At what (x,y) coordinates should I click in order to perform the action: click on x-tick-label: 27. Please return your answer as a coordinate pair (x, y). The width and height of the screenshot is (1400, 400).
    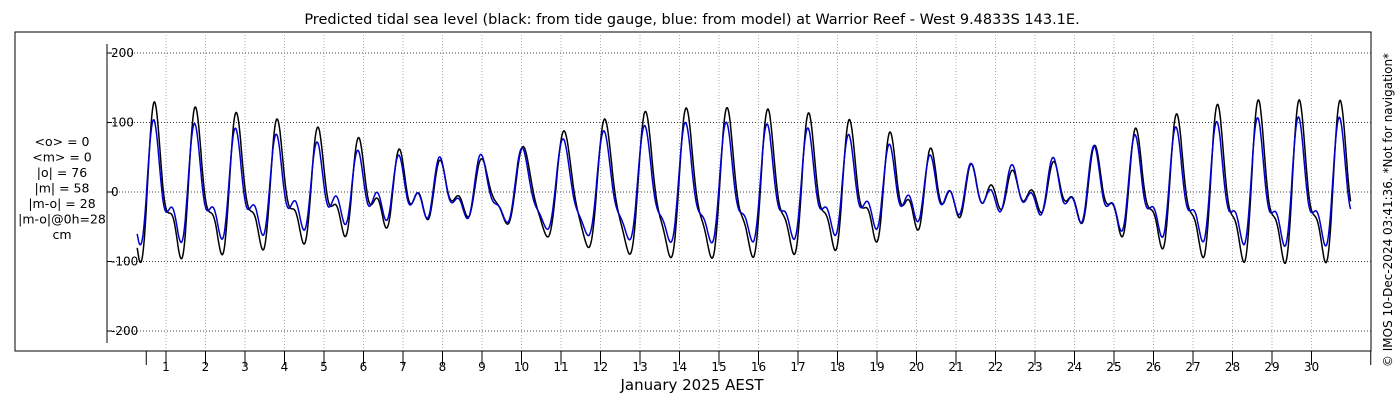
    Looking at the image, I should click on (1192, 367).